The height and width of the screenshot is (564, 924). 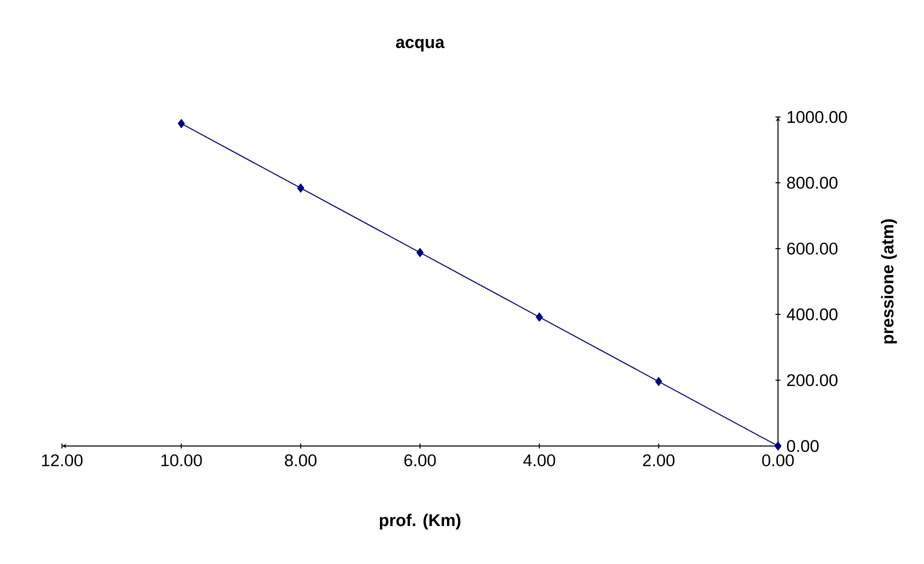 What do you see at coordinates (889, 281) in the screenshot?
I see `y-axis-title: pressione (atm)` at bounding box center [889, 281].